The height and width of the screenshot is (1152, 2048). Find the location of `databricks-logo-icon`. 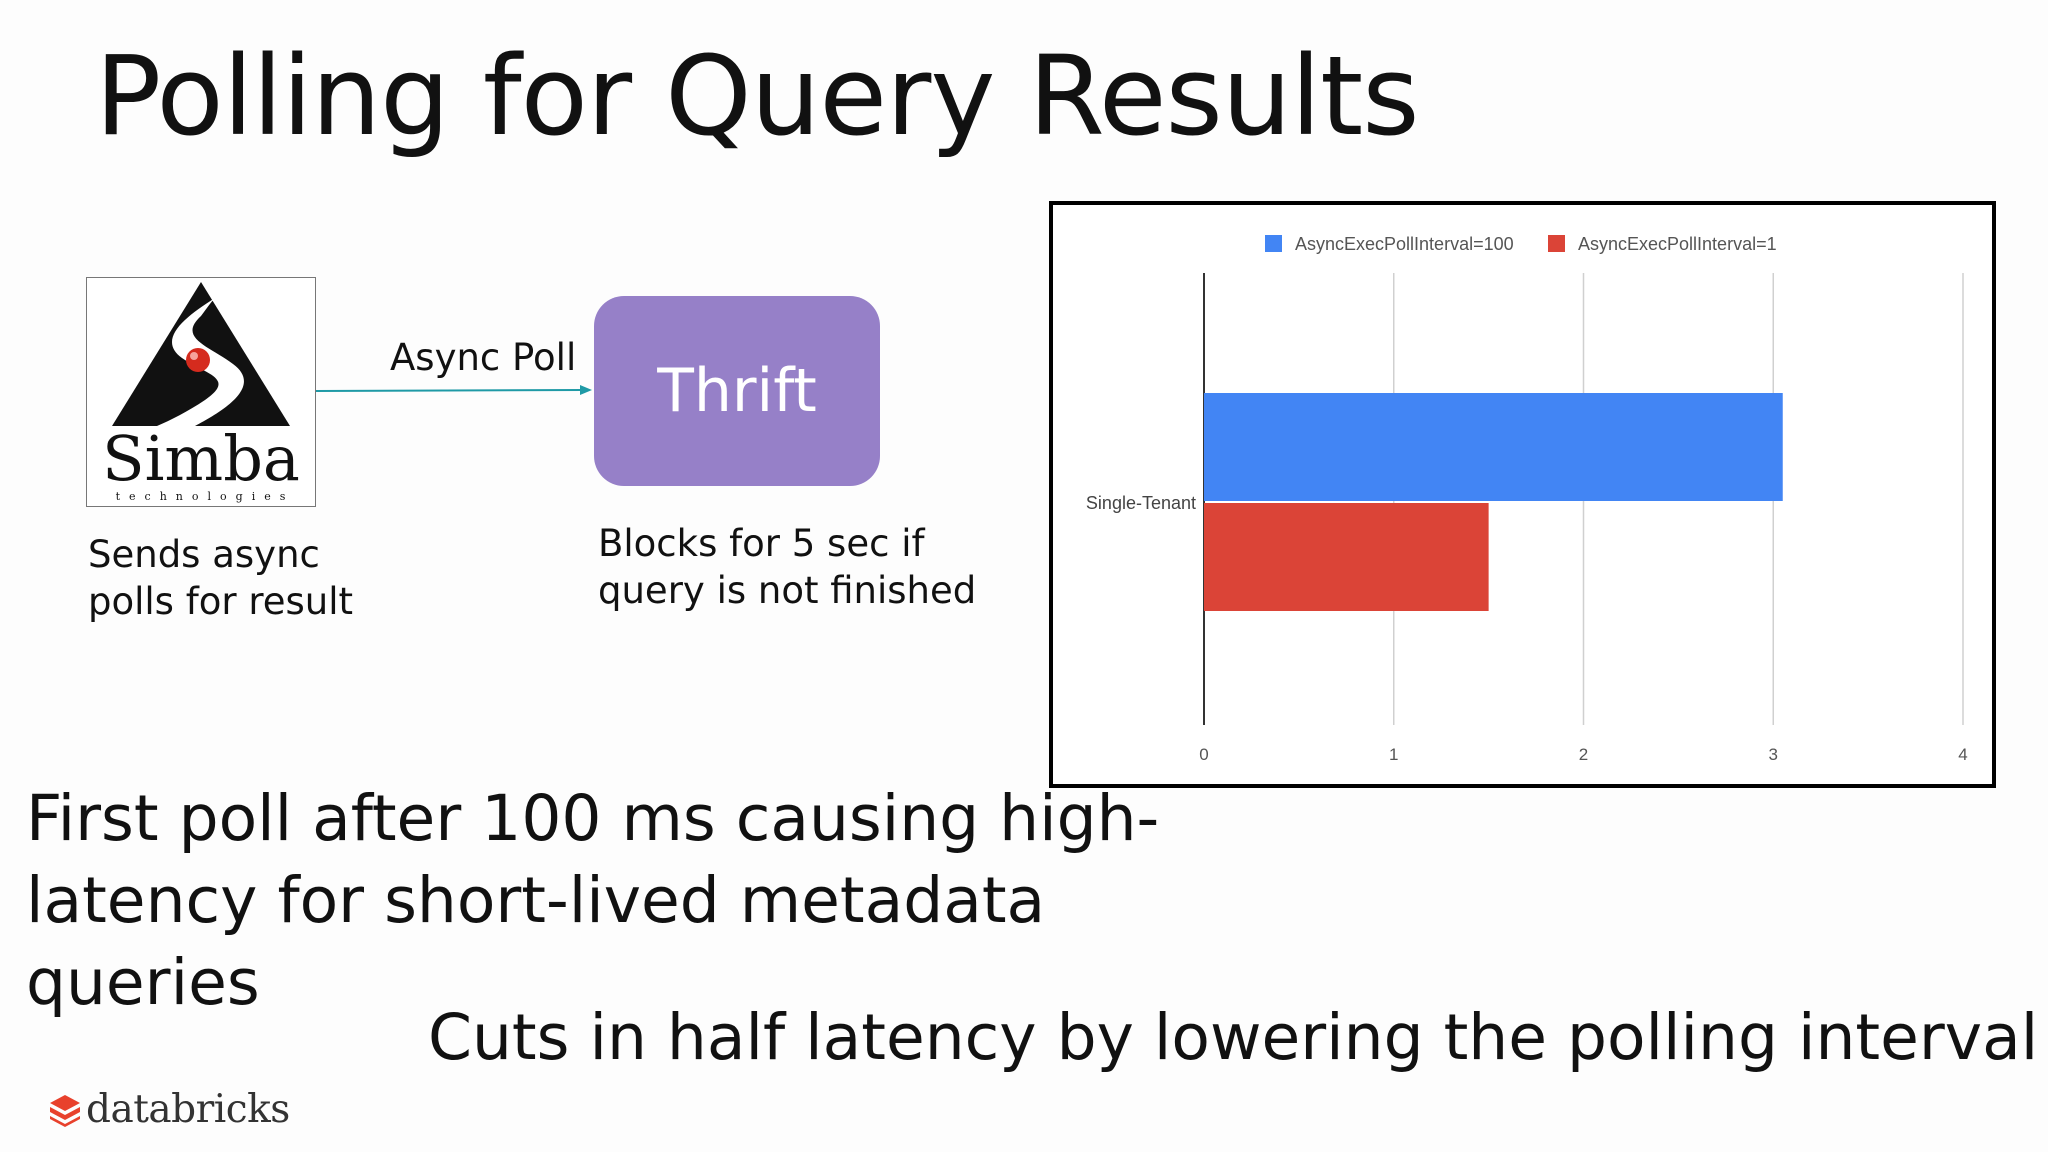

databricks-logo-icon is located at coordinates (65, 1110).